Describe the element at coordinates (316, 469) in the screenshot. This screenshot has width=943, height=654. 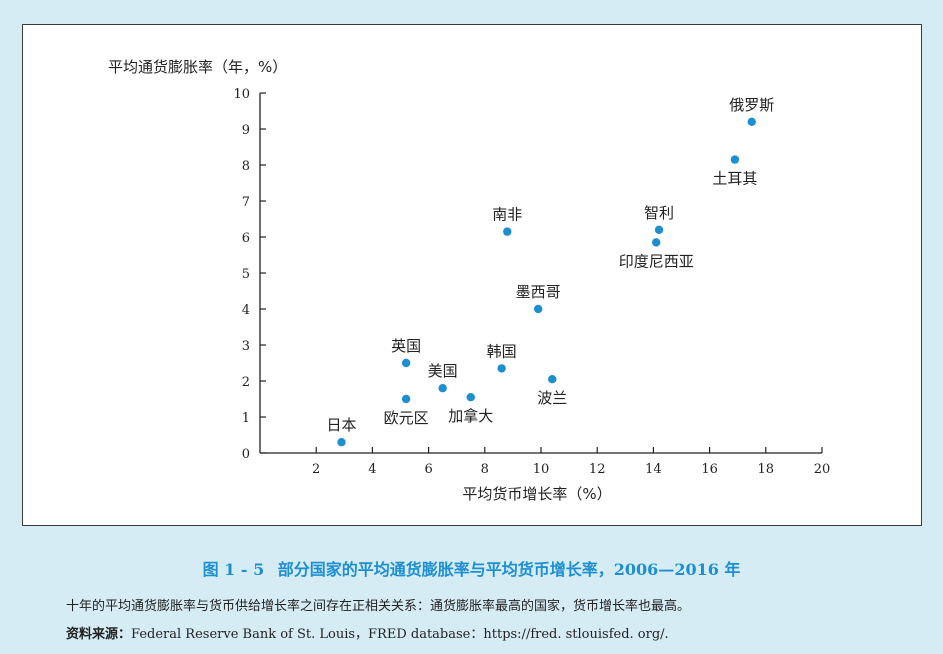
I see `x-tick-label: 2` at that location.